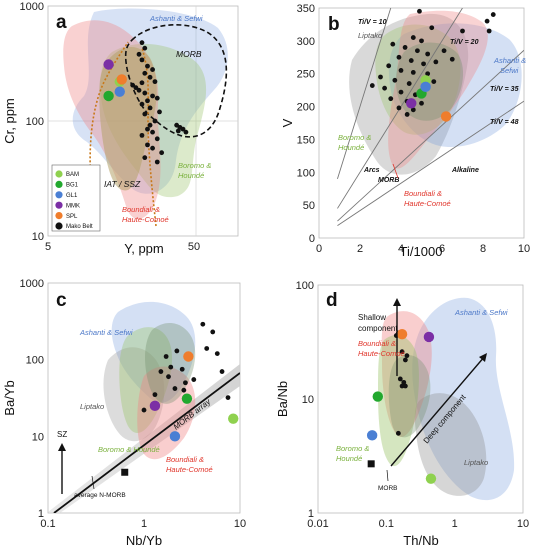 This screenshot has width=550, height=552. I want to click on panel-d-fields, so click(440, 399).